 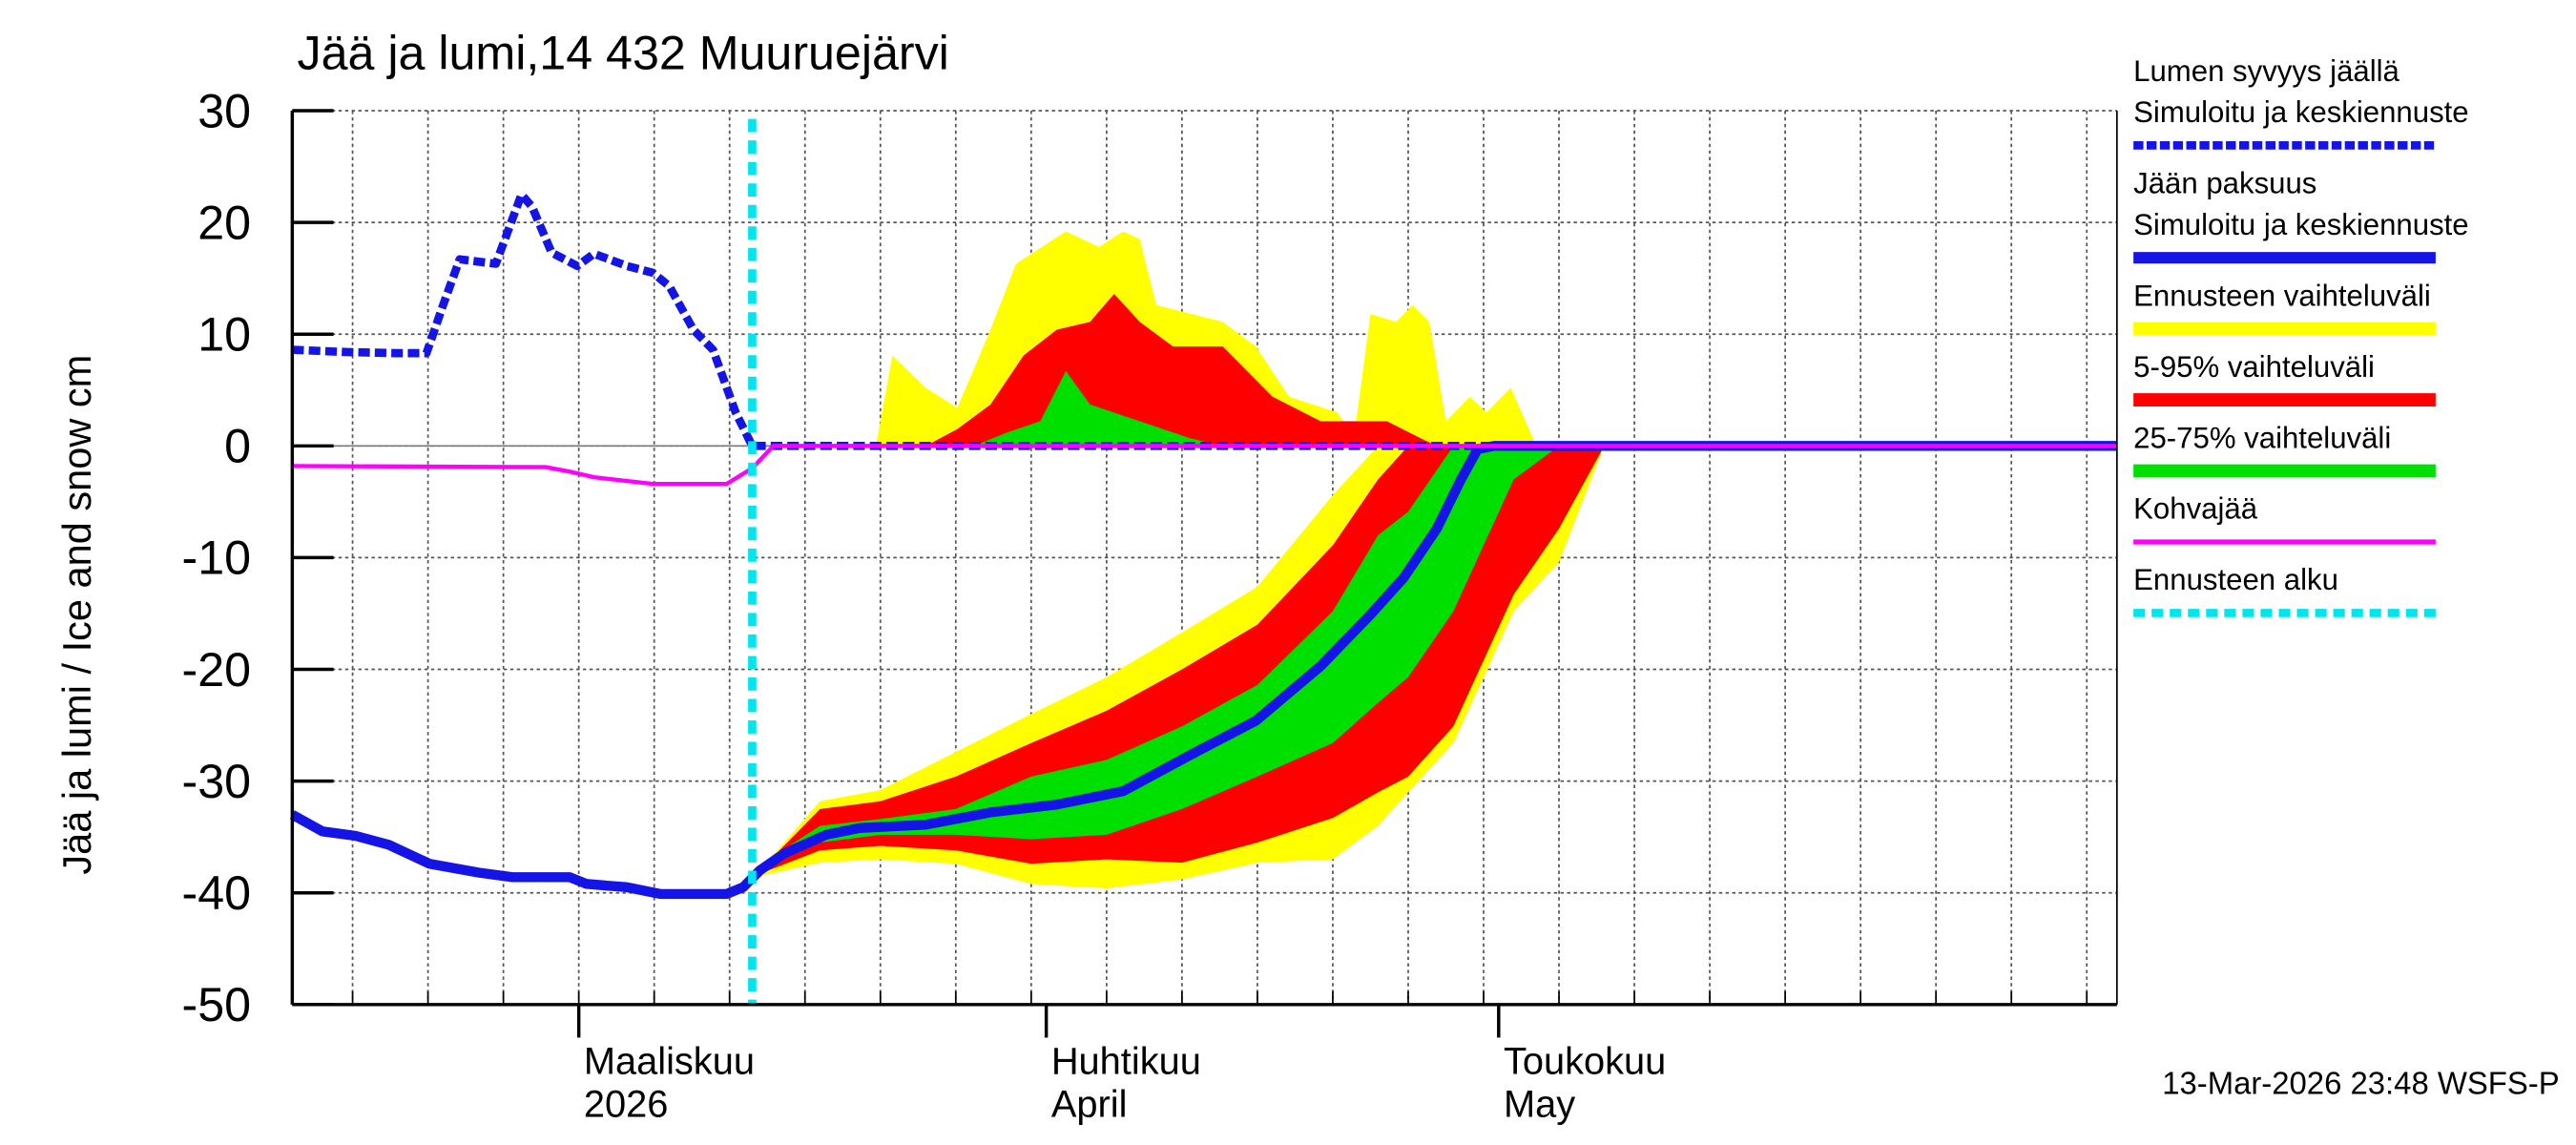 What do you see at coordinates (217, 1005) in the screenshot?
I see `y-tick-label: -50` at bounding box center [217, 1005].